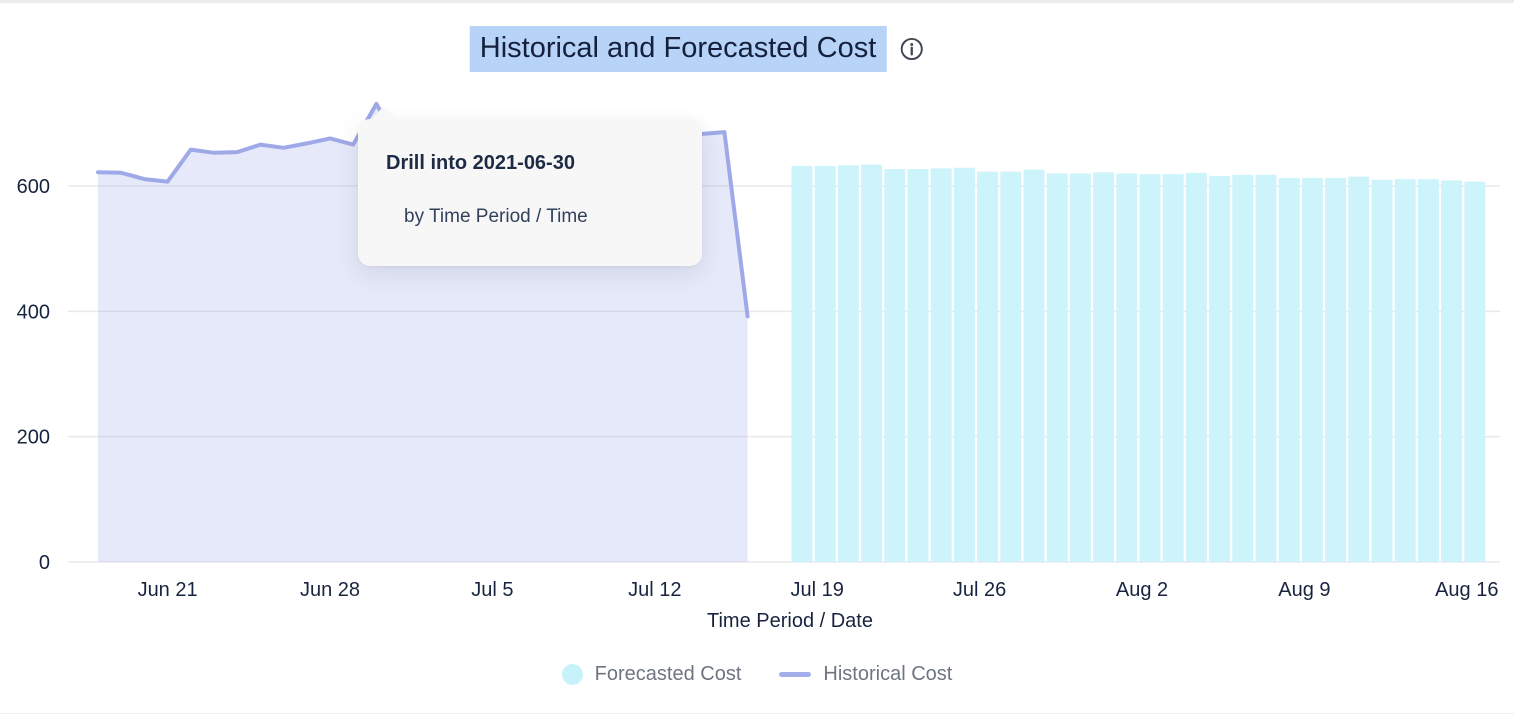  I want to click on x-tick-label: Aug 2, so click(1142, 590).